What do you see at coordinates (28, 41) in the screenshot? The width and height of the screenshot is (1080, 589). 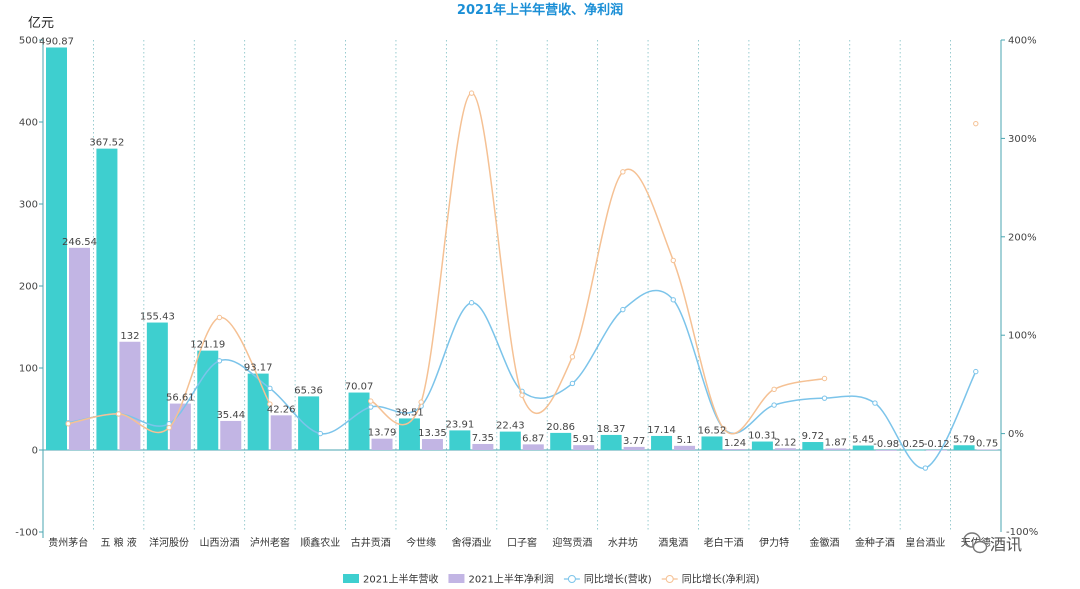 I see `y-tick-label: 500` at bounding box center [28, 41].